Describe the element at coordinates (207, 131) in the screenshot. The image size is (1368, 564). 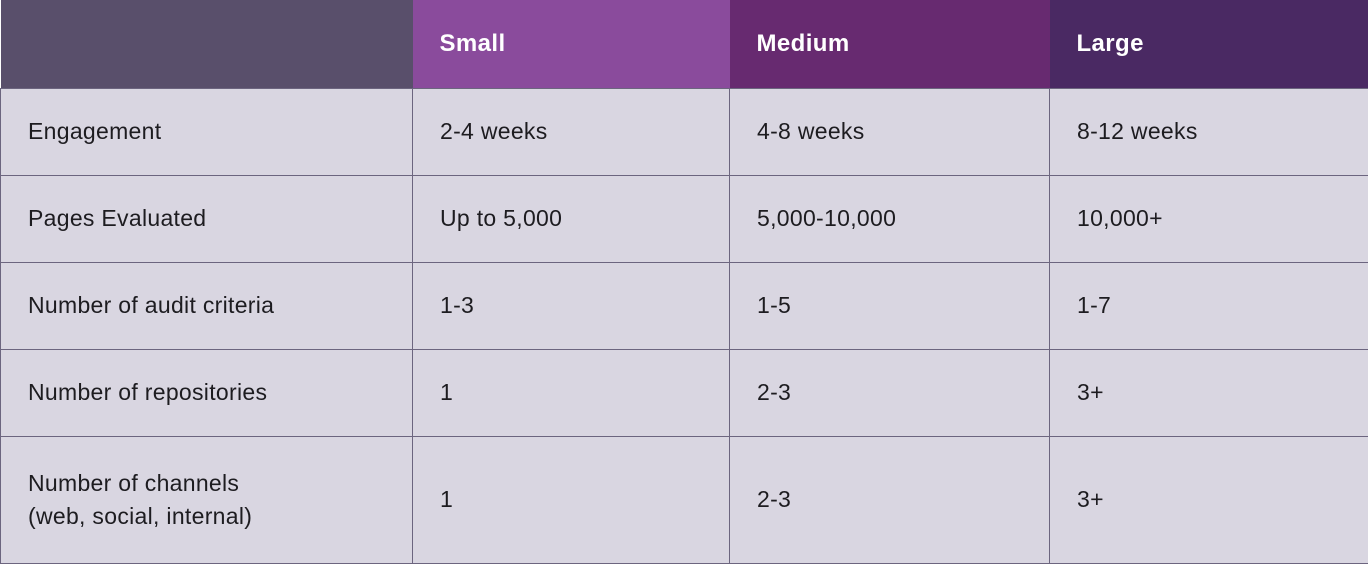
I see `row-label-engagement: Engagement` at that location.